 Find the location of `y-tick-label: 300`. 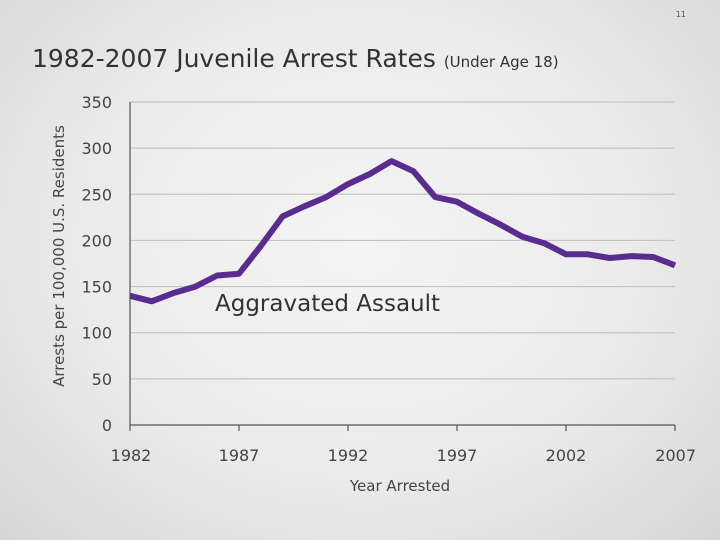

y-tick-label: 300 is located at coordinates (96, 148).